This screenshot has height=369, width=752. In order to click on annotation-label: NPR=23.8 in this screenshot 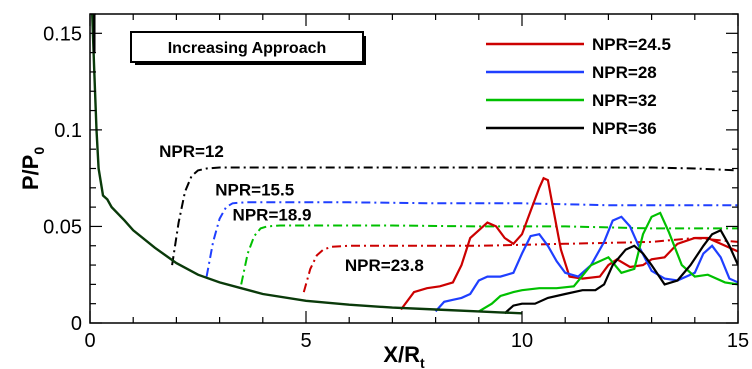, I will do `click(384, 265)`.